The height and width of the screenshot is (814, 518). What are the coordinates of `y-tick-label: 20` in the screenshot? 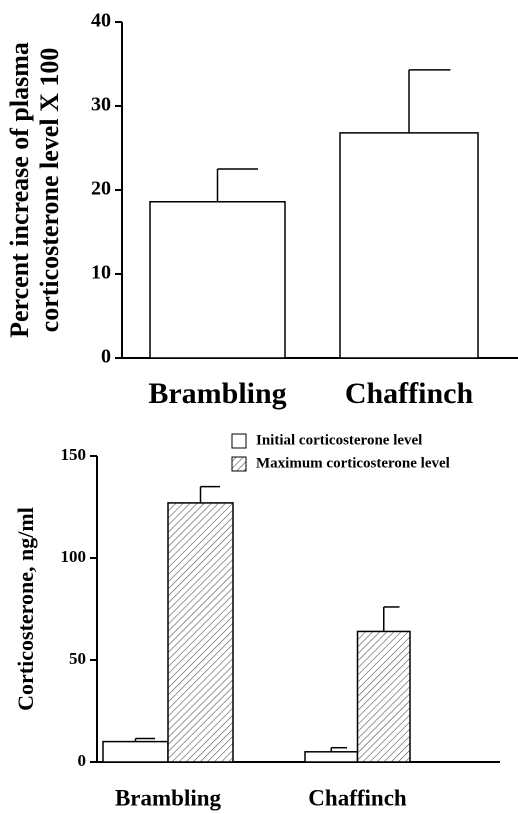 It's located at (101, 189).